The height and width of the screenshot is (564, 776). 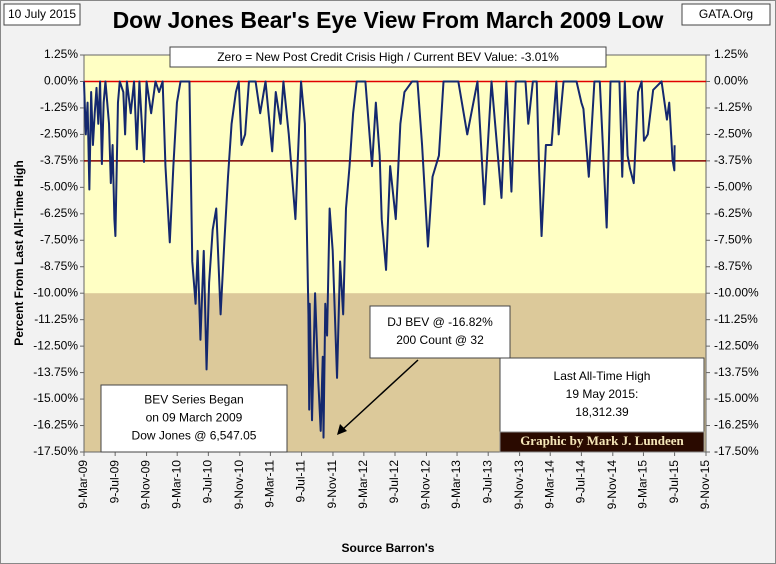 I want to click on y-tick-label: 0.00%, so click(x=61, y=81).